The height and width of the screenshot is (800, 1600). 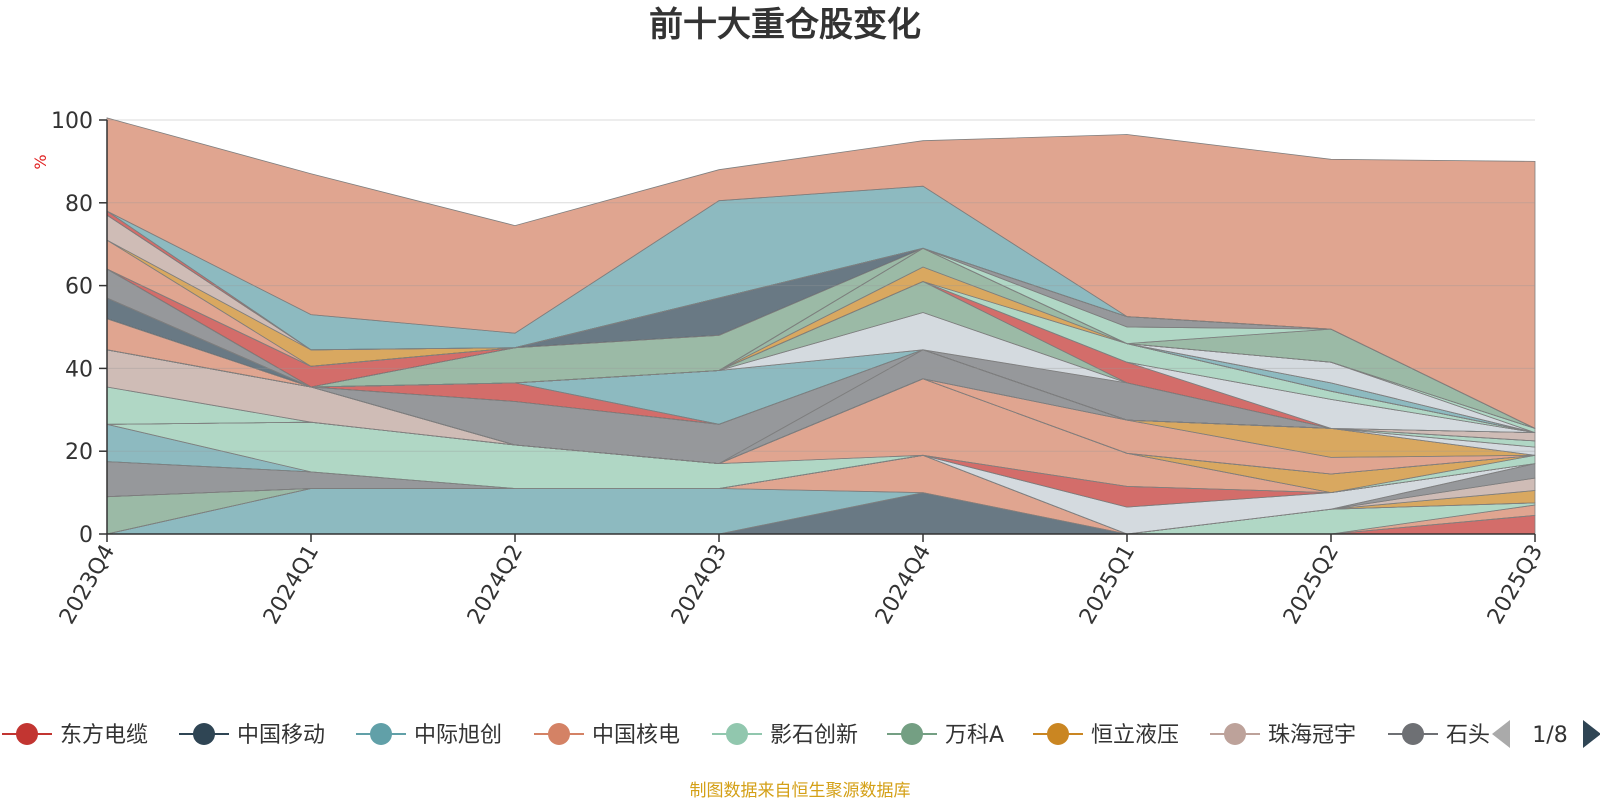 I want to click on legend-label-4: 影石创新, so click(x=814, y=735).